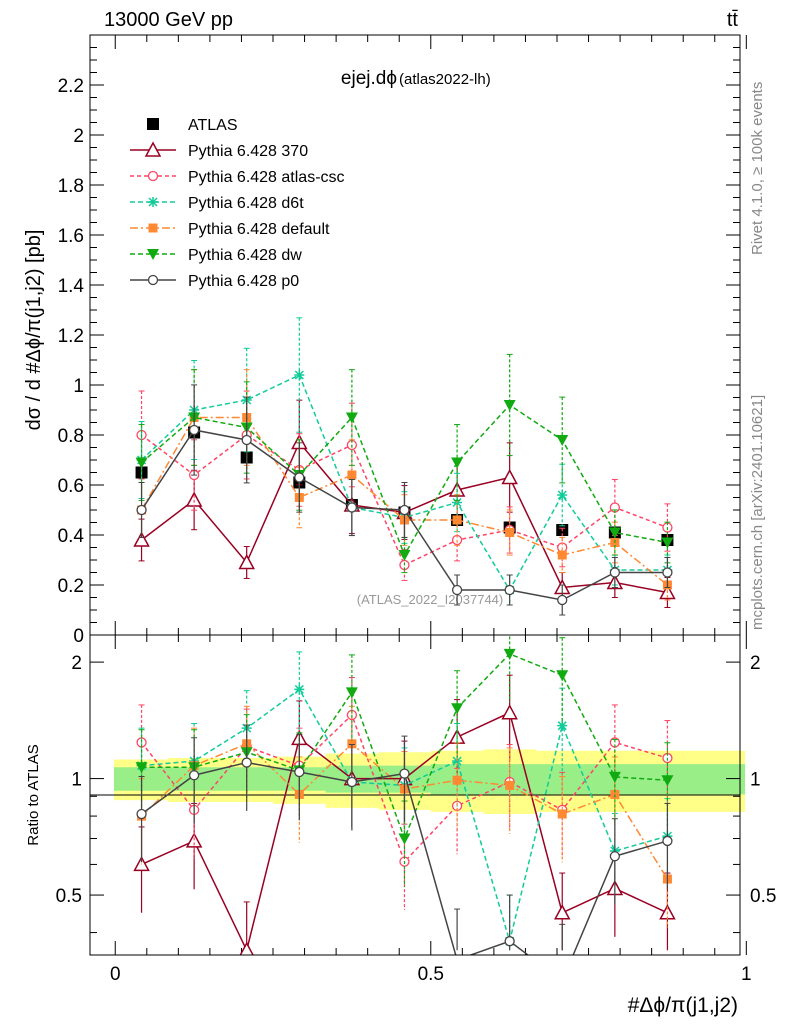 The width and height of the screenshot is (786, 1024). What do you see at coordinates (683, 1005) in the screenshot?
I see `x-axis-label: #Δϕ/π(j1,j2)` at bounding box center [683, 1005].